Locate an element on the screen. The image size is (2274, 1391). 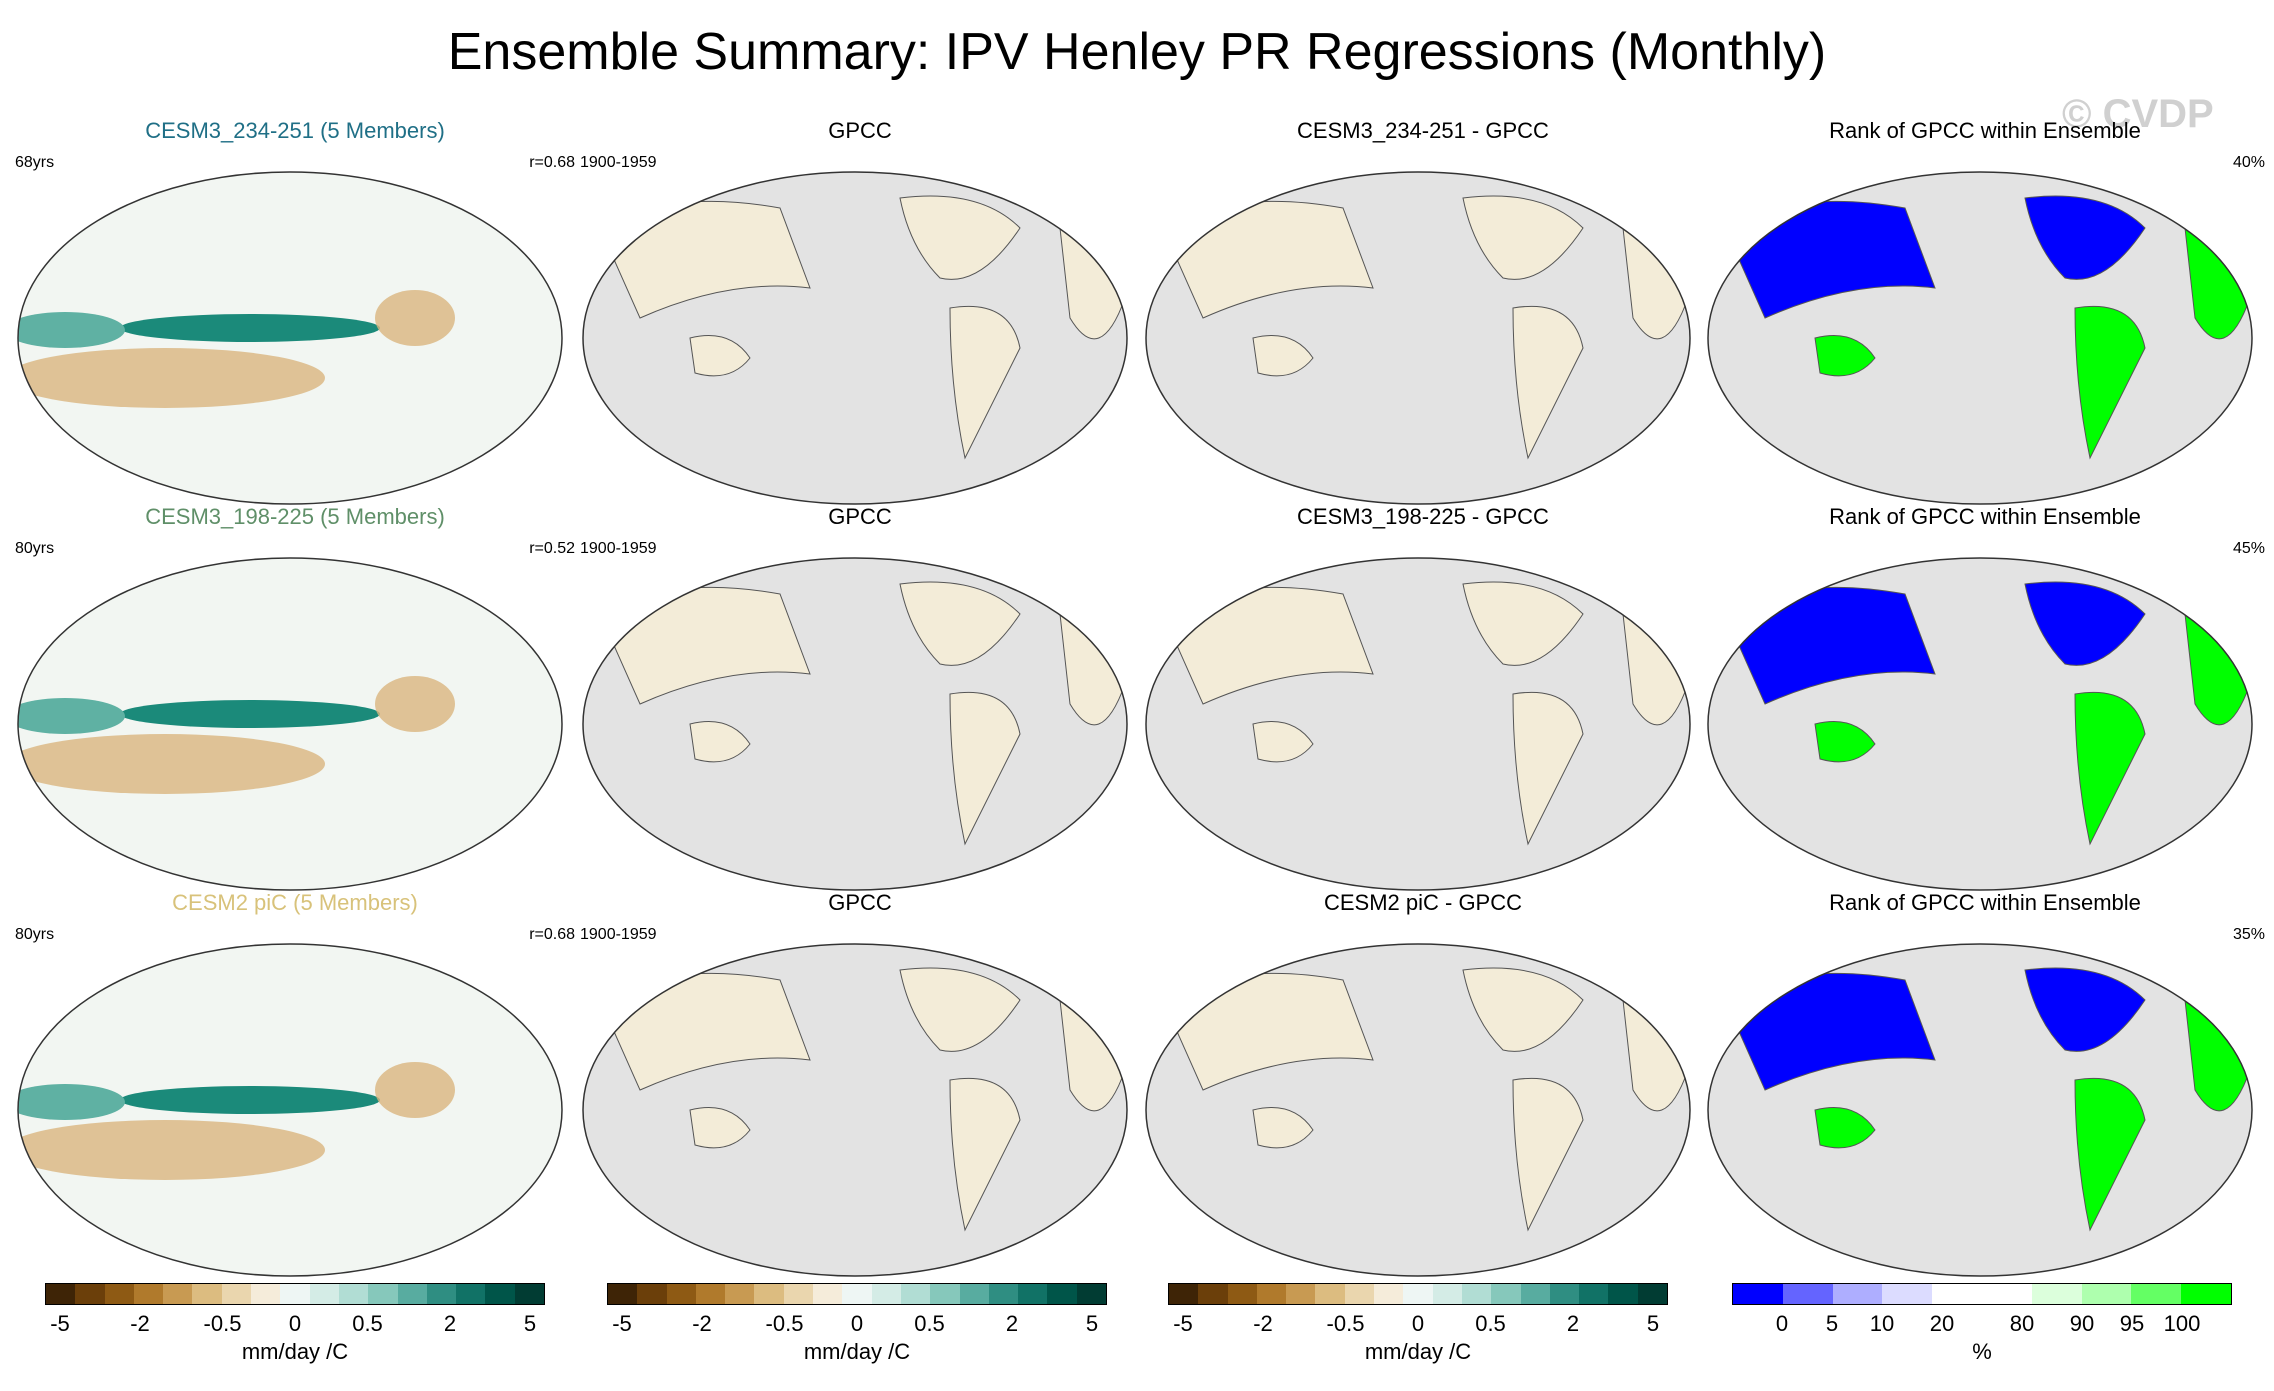
panel-right-tag: 45% is located at coordinates (2248, 548).